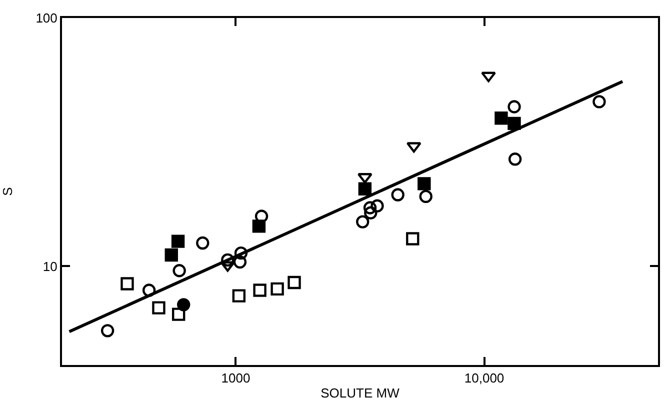 This screenshot has height=413, width=666. Describe the element at coordinates (50, 266) in the screenshot. I see `y-tick-label: 10` at that location.